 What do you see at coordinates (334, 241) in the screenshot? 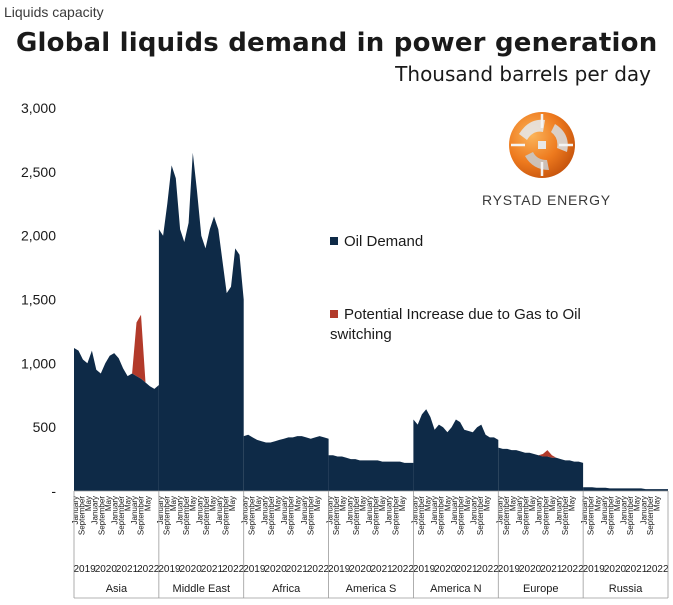
I see `legend-oil-swatch` at bounding box center [334, 241].